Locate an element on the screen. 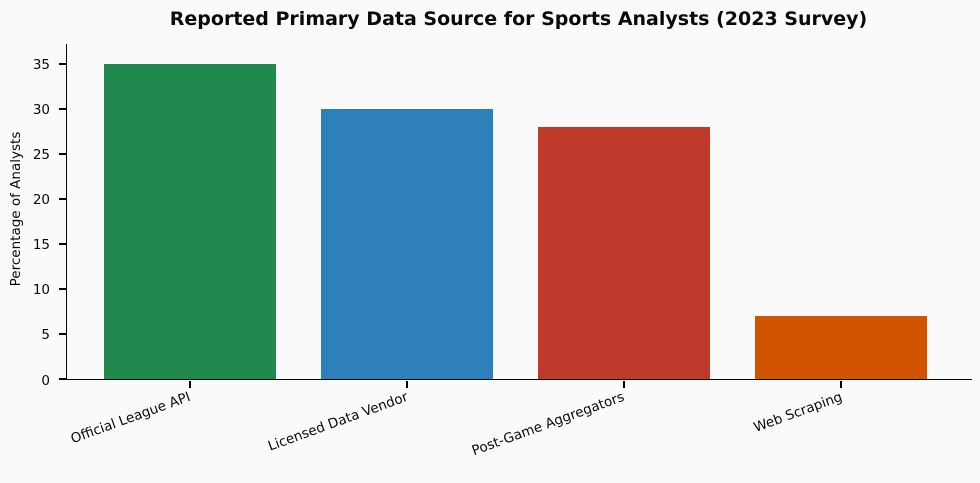 This screenshot has width=980, height=483. y-tick-label: 20 is located at coordinates (41, 200).